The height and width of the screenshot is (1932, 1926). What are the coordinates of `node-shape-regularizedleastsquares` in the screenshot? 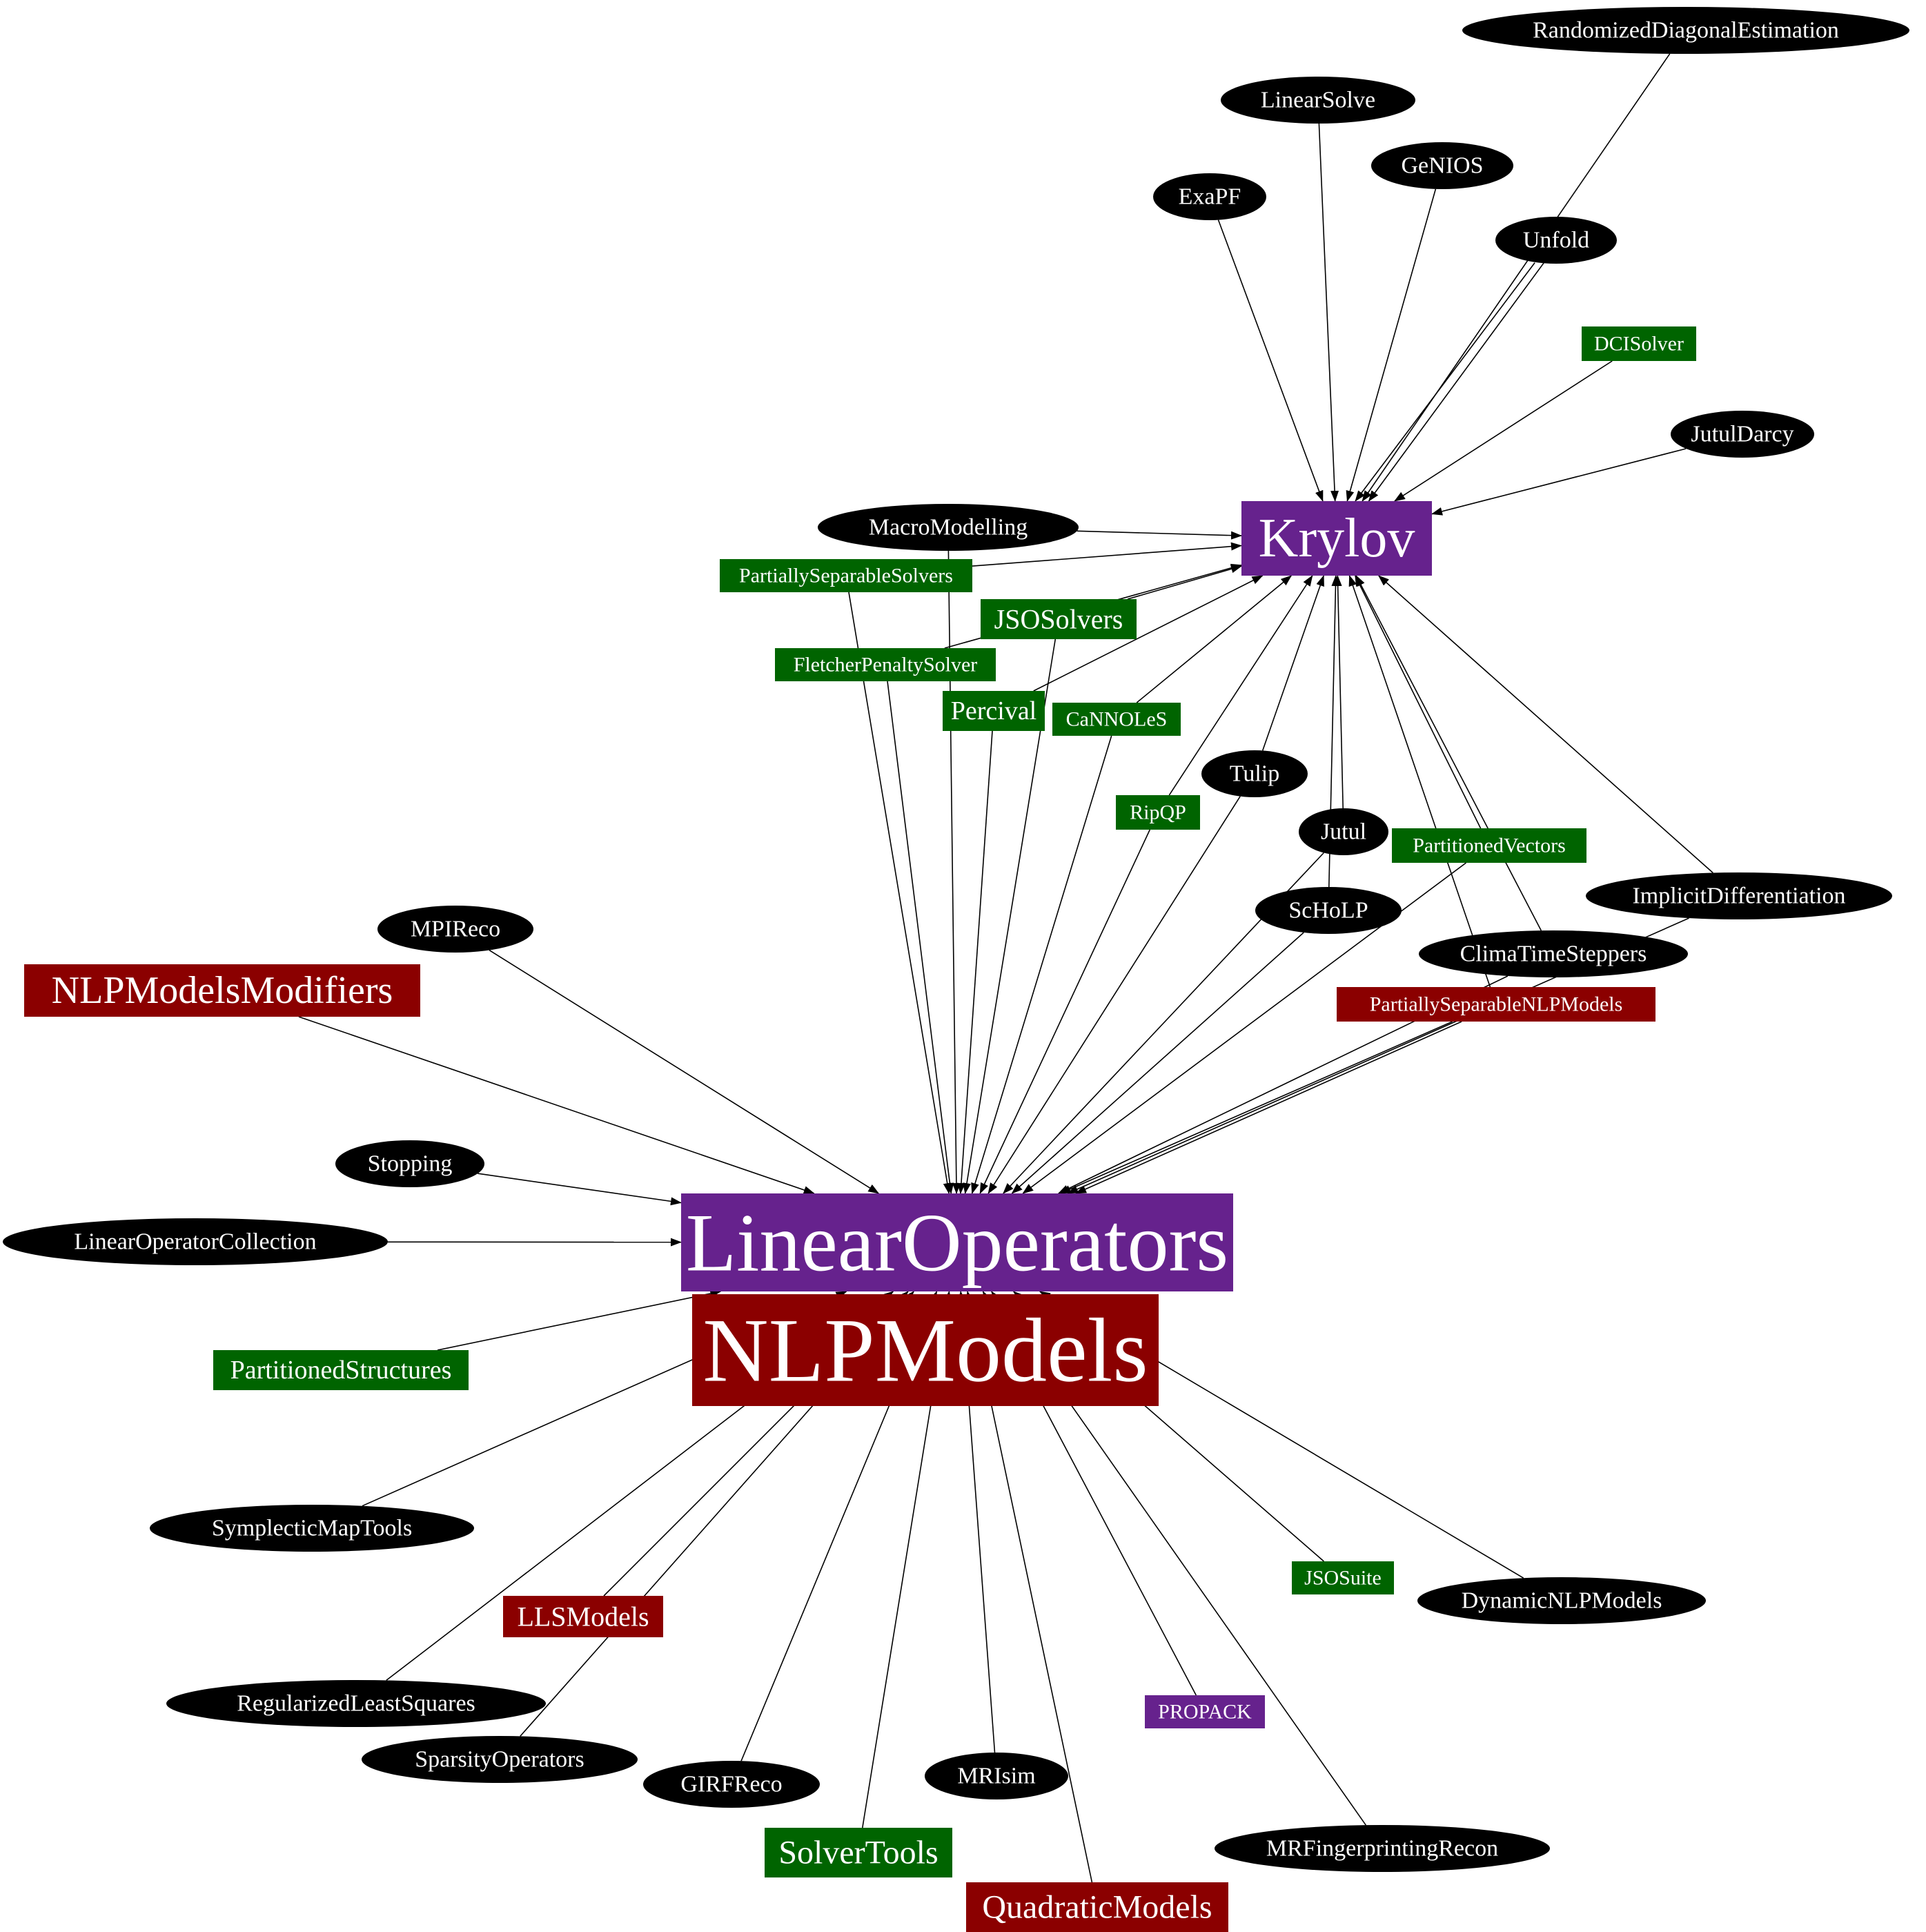 It's located at (356, 1703).